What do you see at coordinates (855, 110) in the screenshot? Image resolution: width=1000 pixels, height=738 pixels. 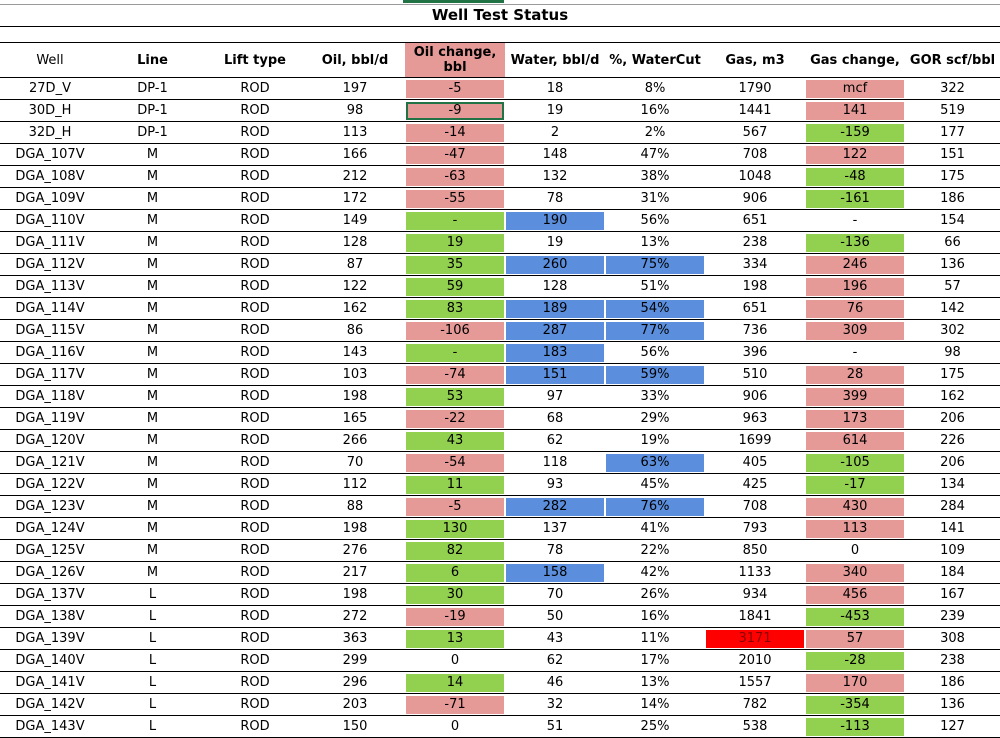 I see `cell-gas-change: 141` at bounding box center [855, 110].